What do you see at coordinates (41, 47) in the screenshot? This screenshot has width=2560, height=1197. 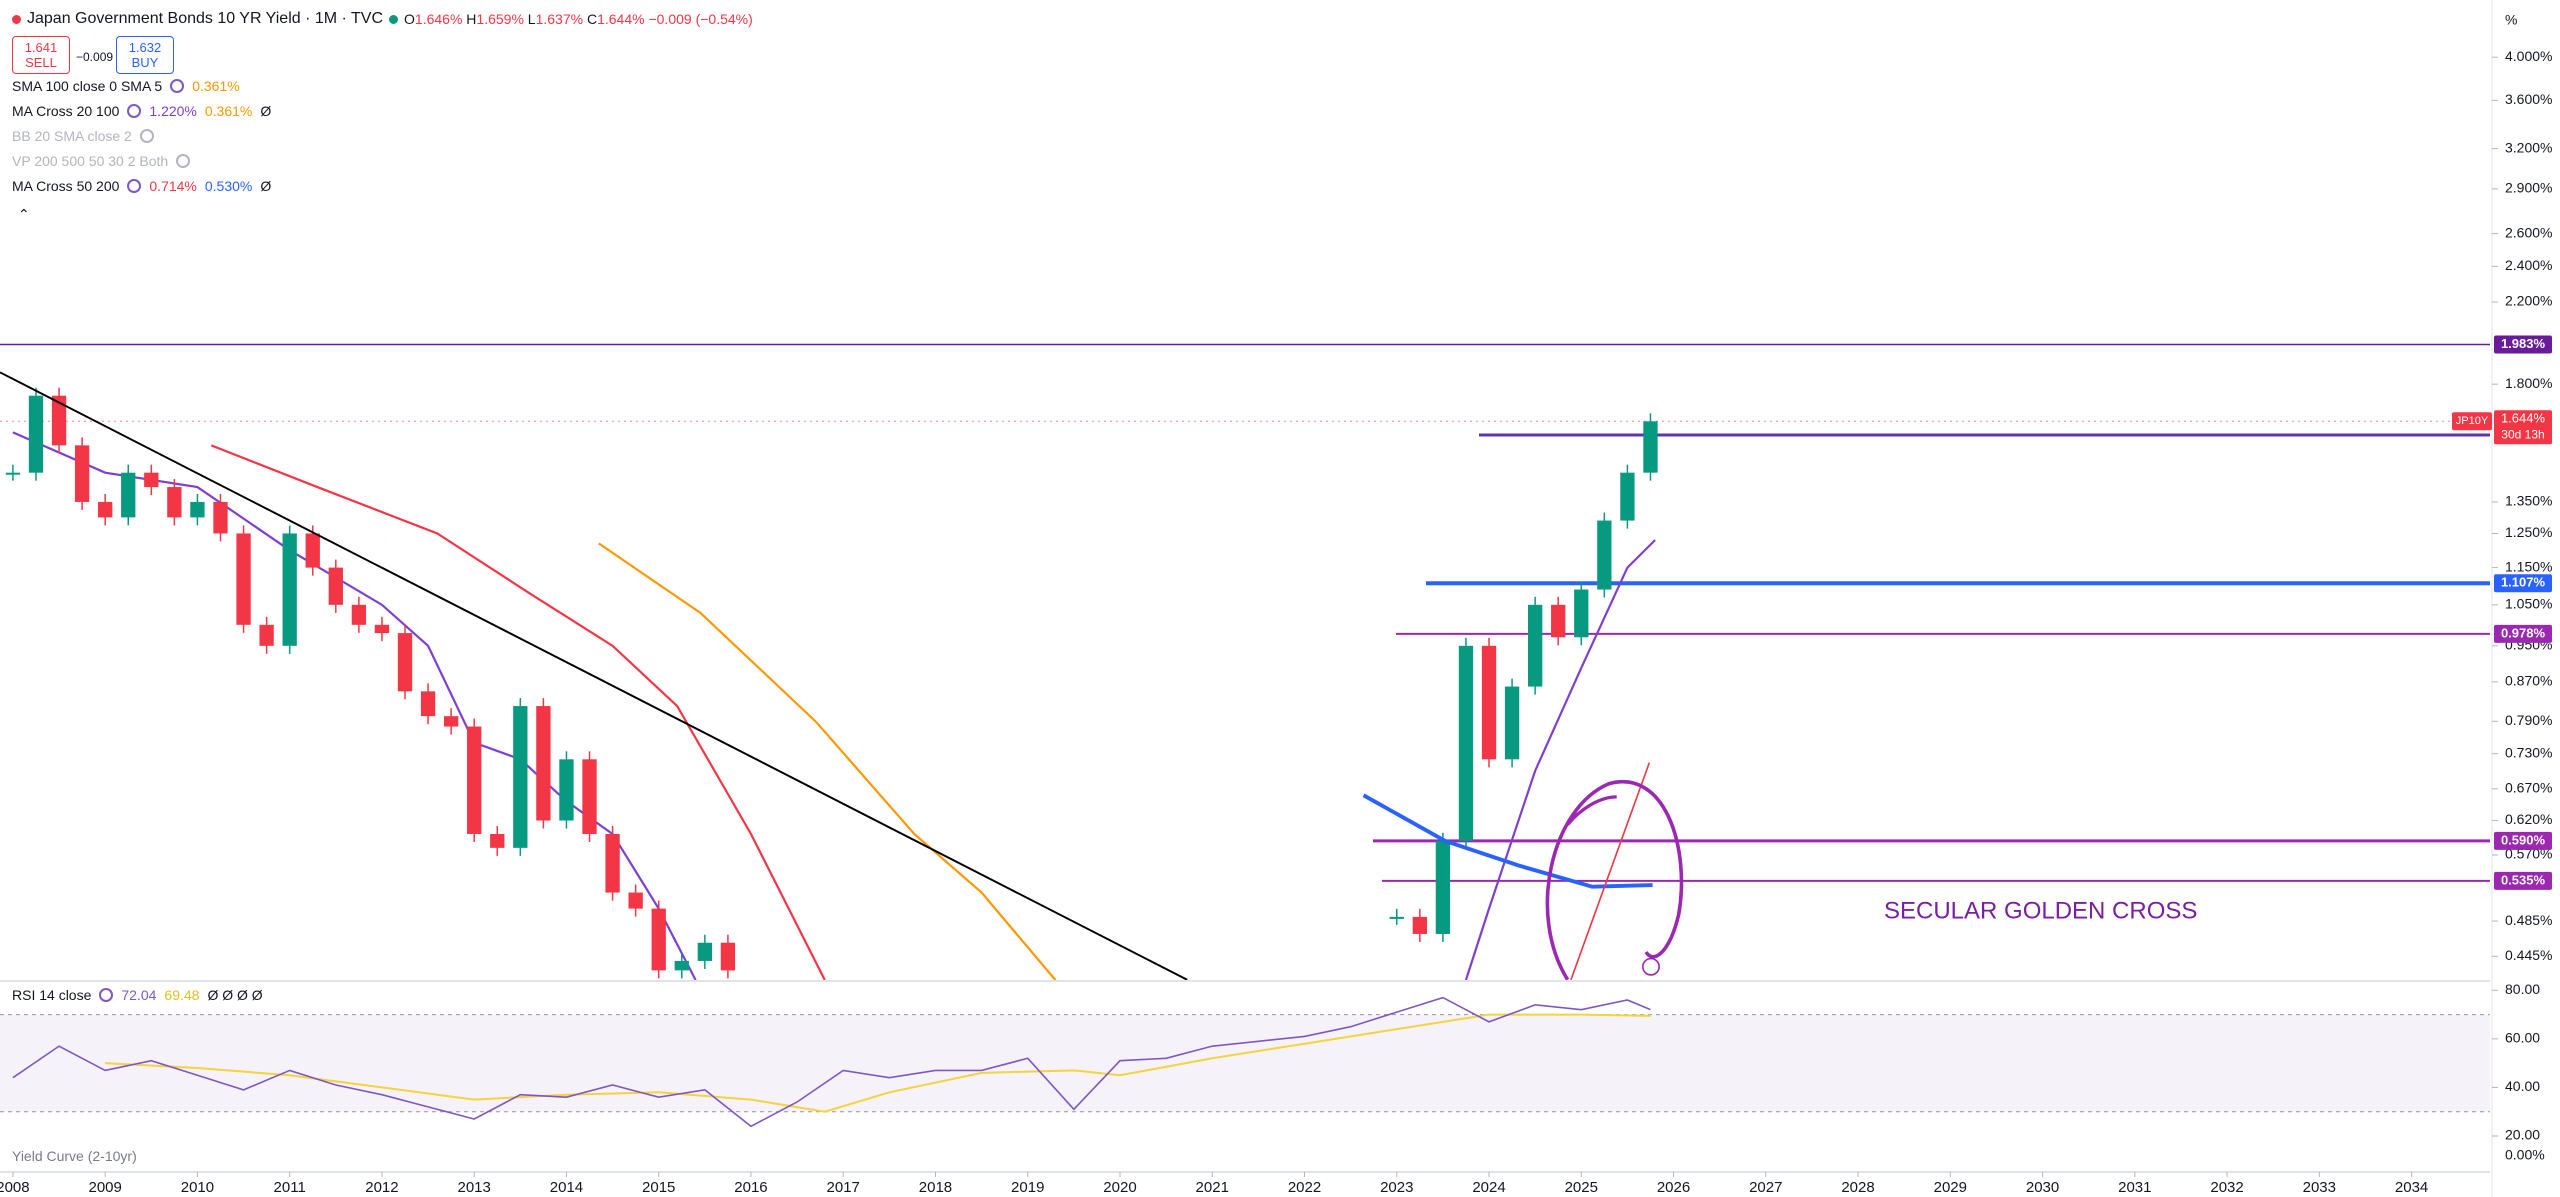 I see `price: 1.641` at bounding box center [41, 47].